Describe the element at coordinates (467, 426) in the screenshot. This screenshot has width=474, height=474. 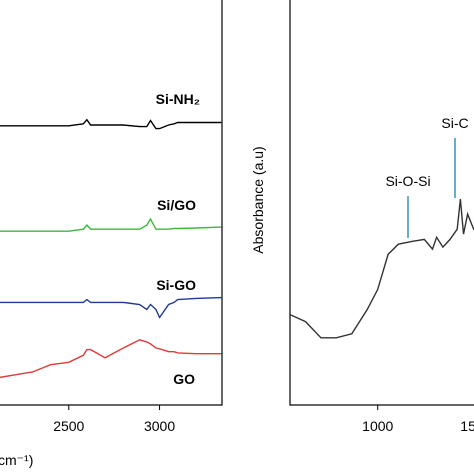
I see `x-tick-label: 1500` at that location.